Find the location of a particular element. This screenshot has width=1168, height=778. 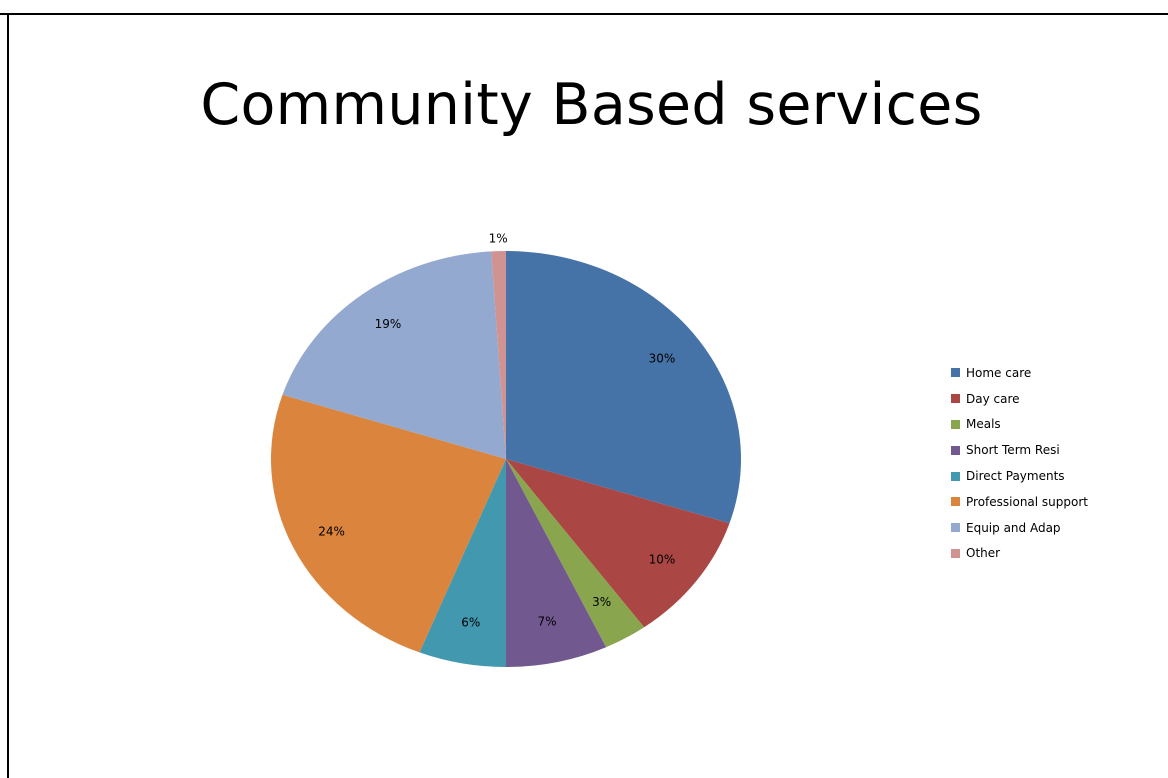

data-label-equip-and-adap: 19% is located at coordinates (388, 324).